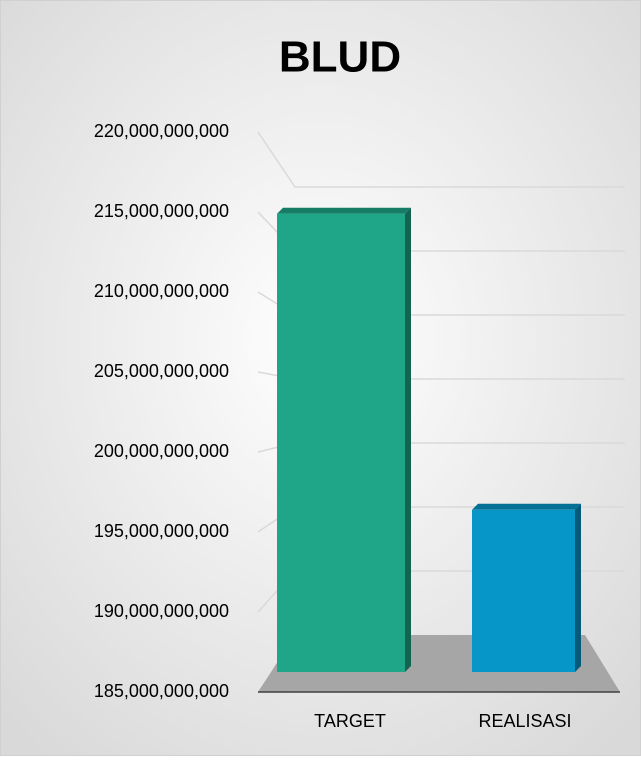 The image size is (641, 761). Describe the element at coordinates (350, 721) in the screenshot. I see `x-tick-label: TARGET` at that location.